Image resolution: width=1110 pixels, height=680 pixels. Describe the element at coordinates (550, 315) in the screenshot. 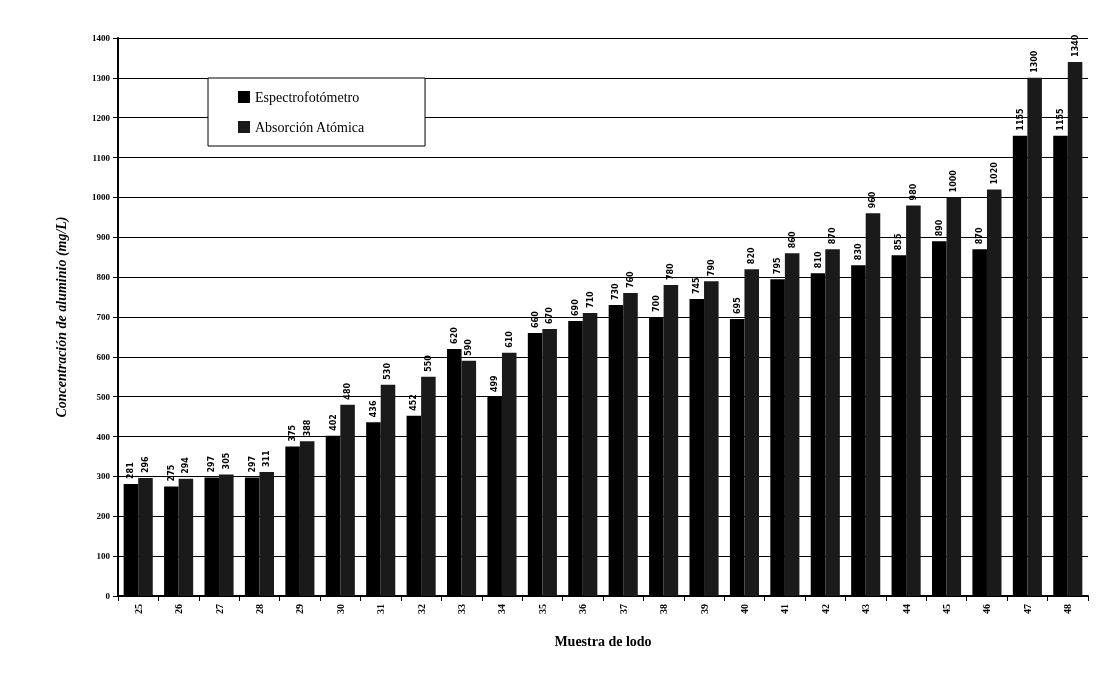

I see `data-label: 670` at that location.